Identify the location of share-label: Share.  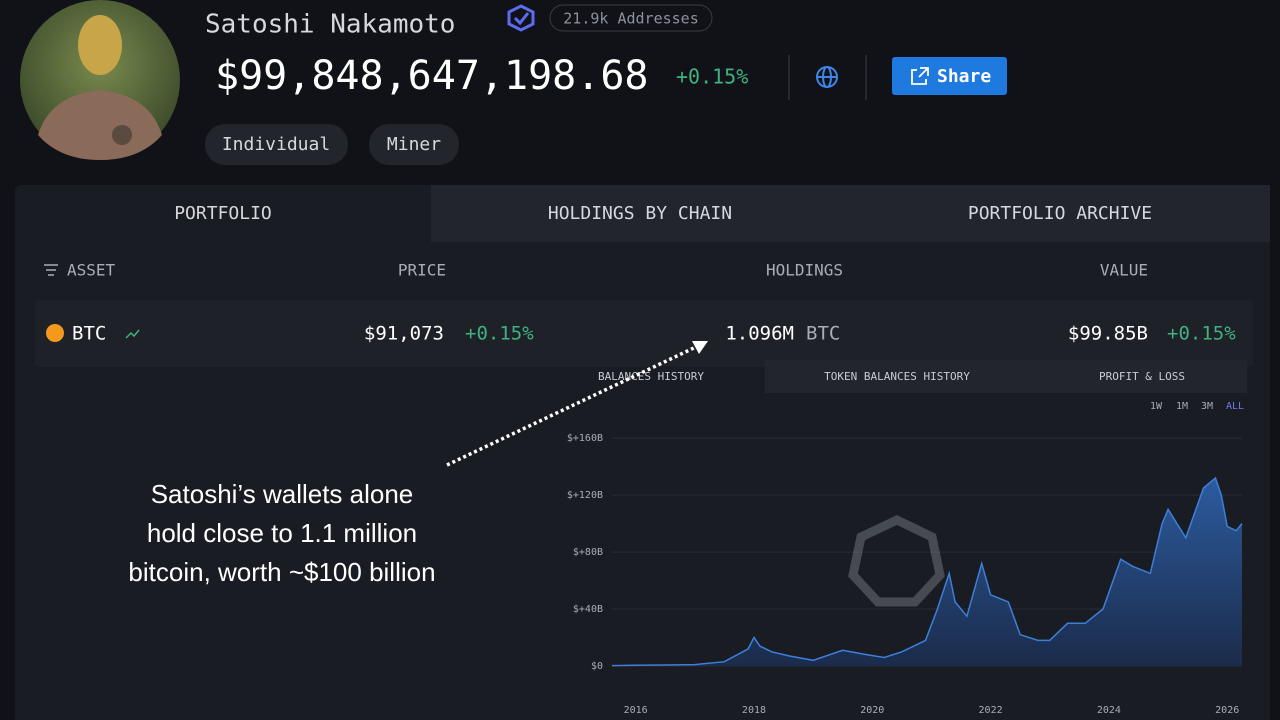
(964, 76).